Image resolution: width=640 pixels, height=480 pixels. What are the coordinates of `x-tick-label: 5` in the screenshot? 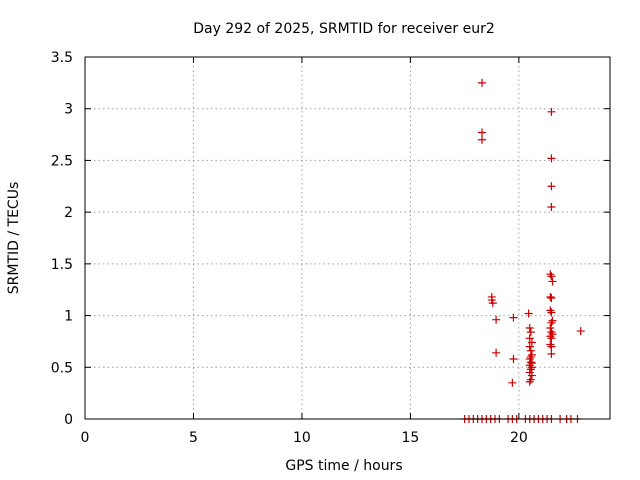 It's located at (193, 438).